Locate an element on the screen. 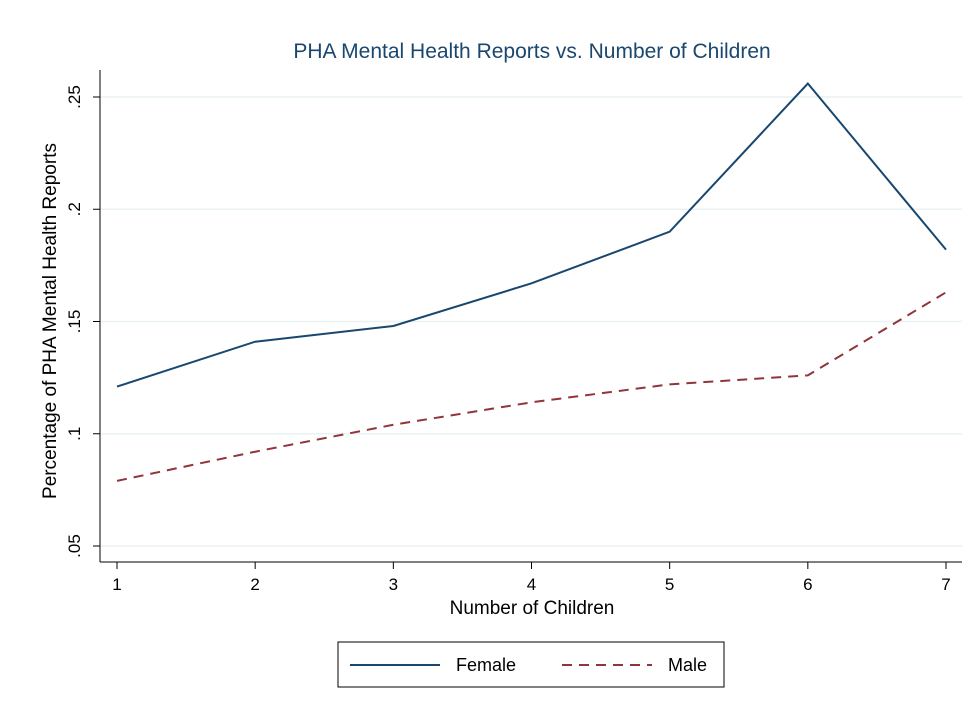 This screenshot has height=717, width=976. x-tick-label: 4 is located at coordinates (531, 584).